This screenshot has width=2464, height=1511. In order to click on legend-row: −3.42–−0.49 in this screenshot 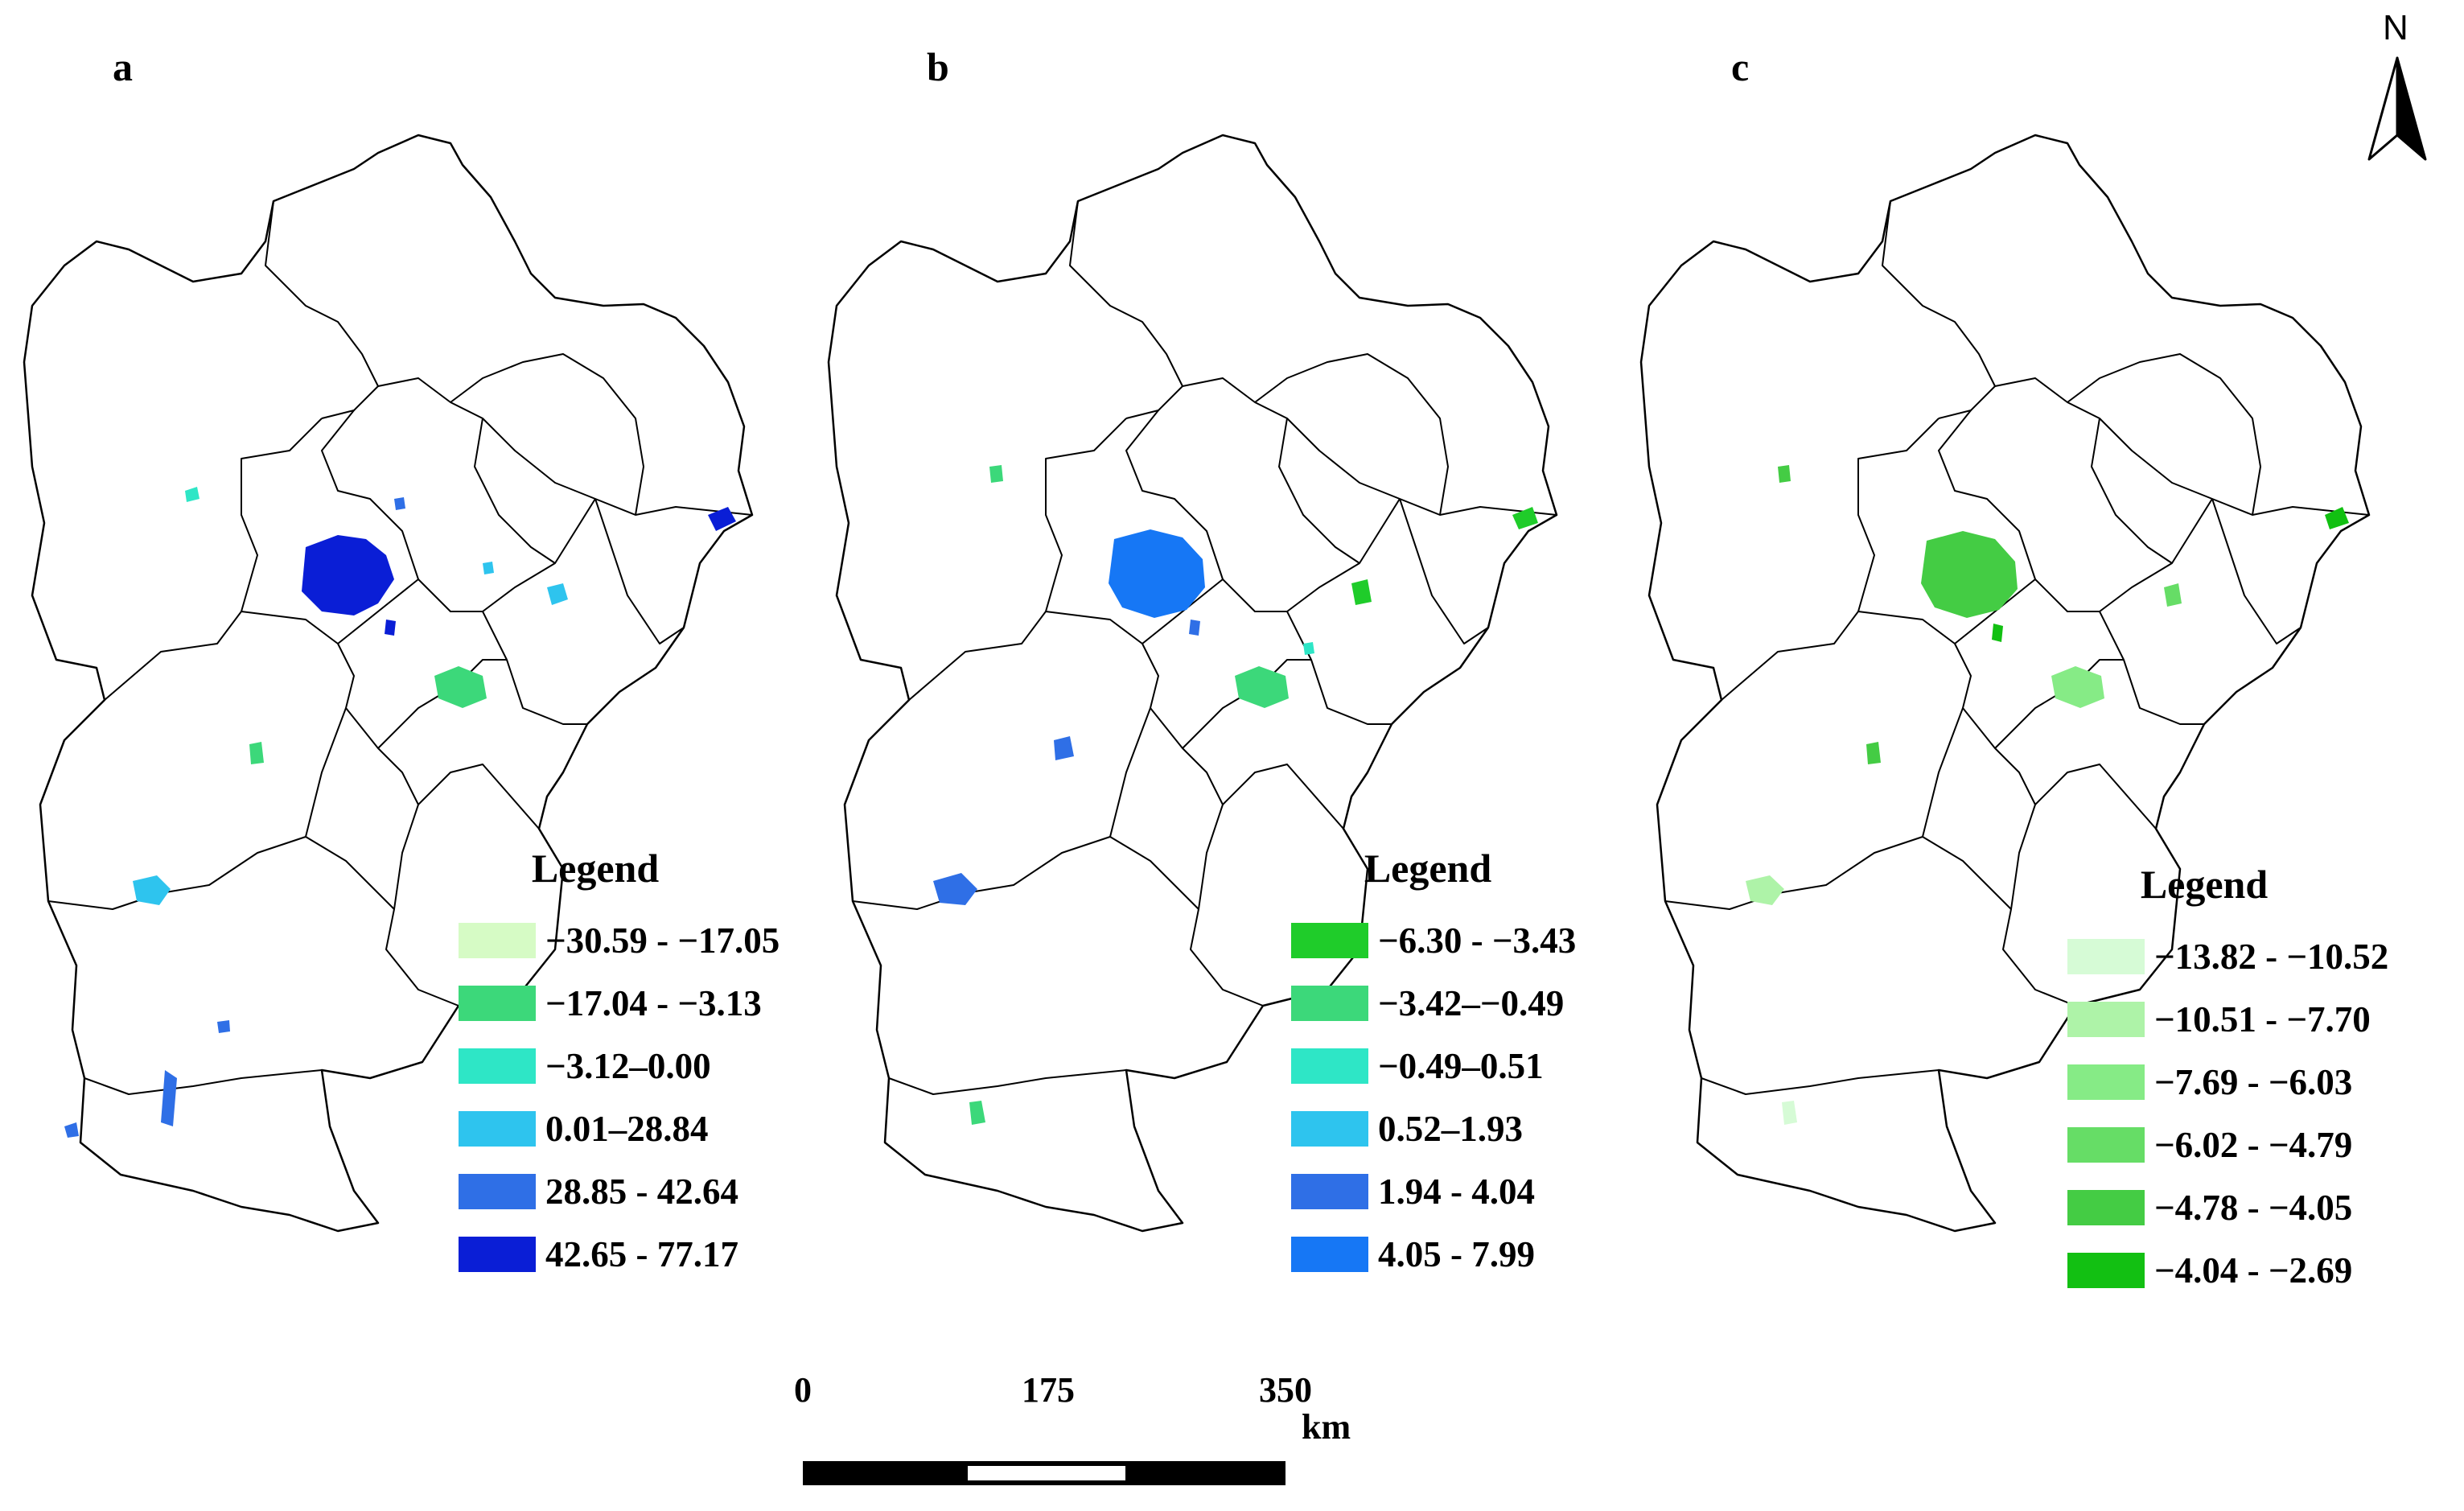, I will do `click(1433, 1004)`.